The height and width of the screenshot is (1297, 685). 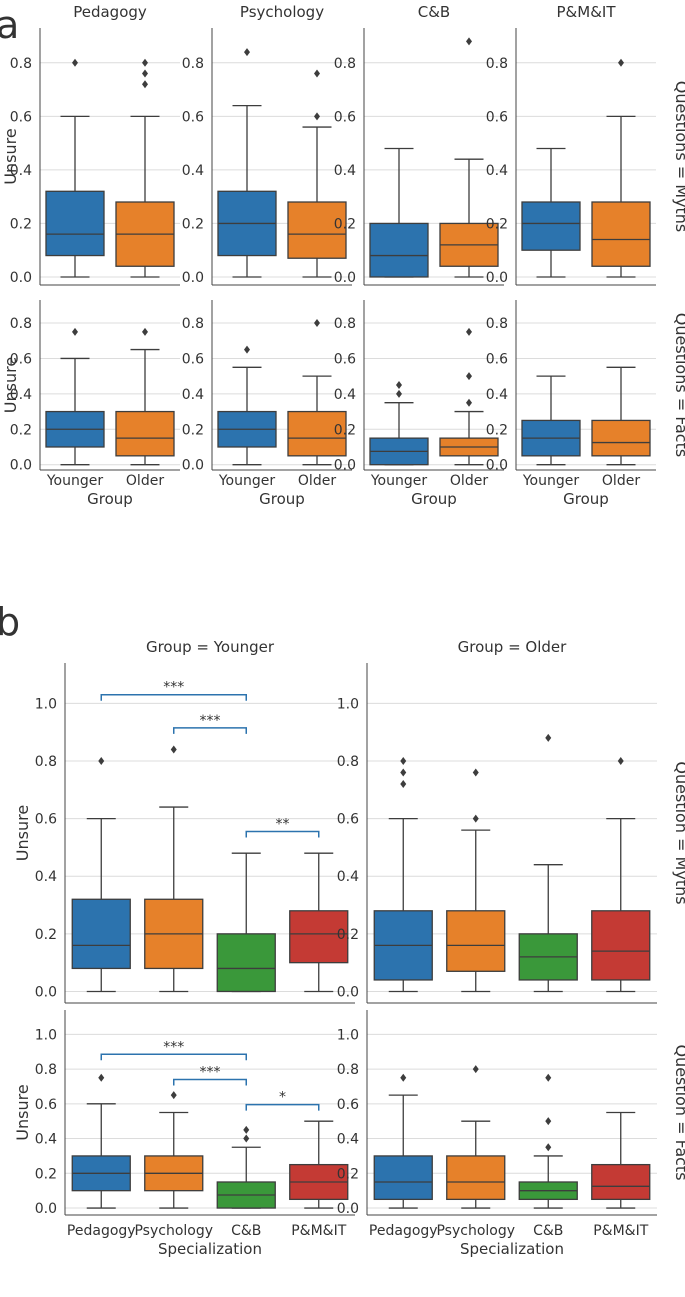 I want to click on facet-a-r0-c1: 0.0 0.2 0.4 0.6 0.8 Psychology, so click(x=267, y=144).